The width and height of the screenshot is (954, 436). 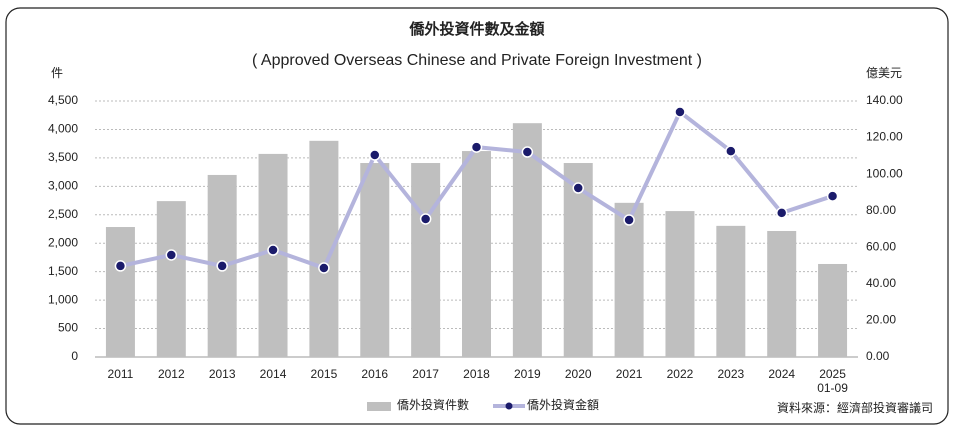 I want to click on x-tick-label: 2020, so click(x=578, y=374).